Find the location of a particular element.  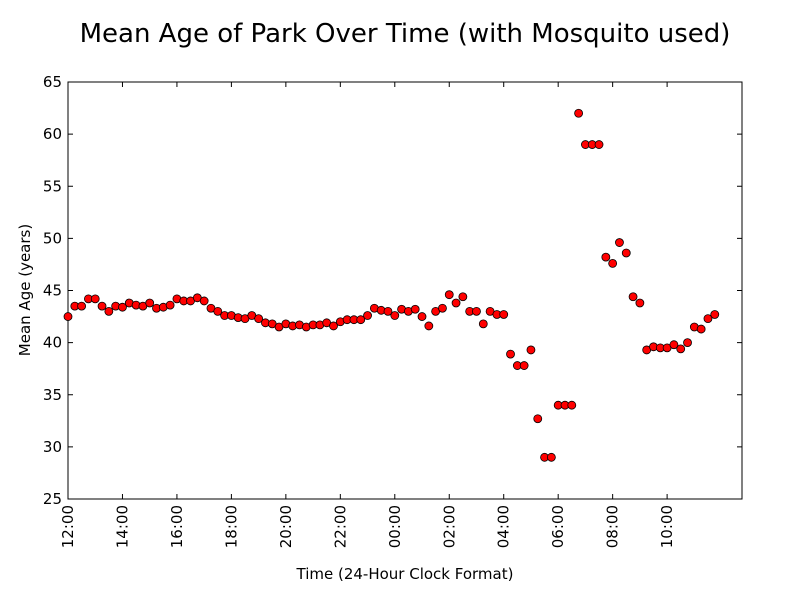

x-tick-label: 10:00 is located at coordinates (667, 526).